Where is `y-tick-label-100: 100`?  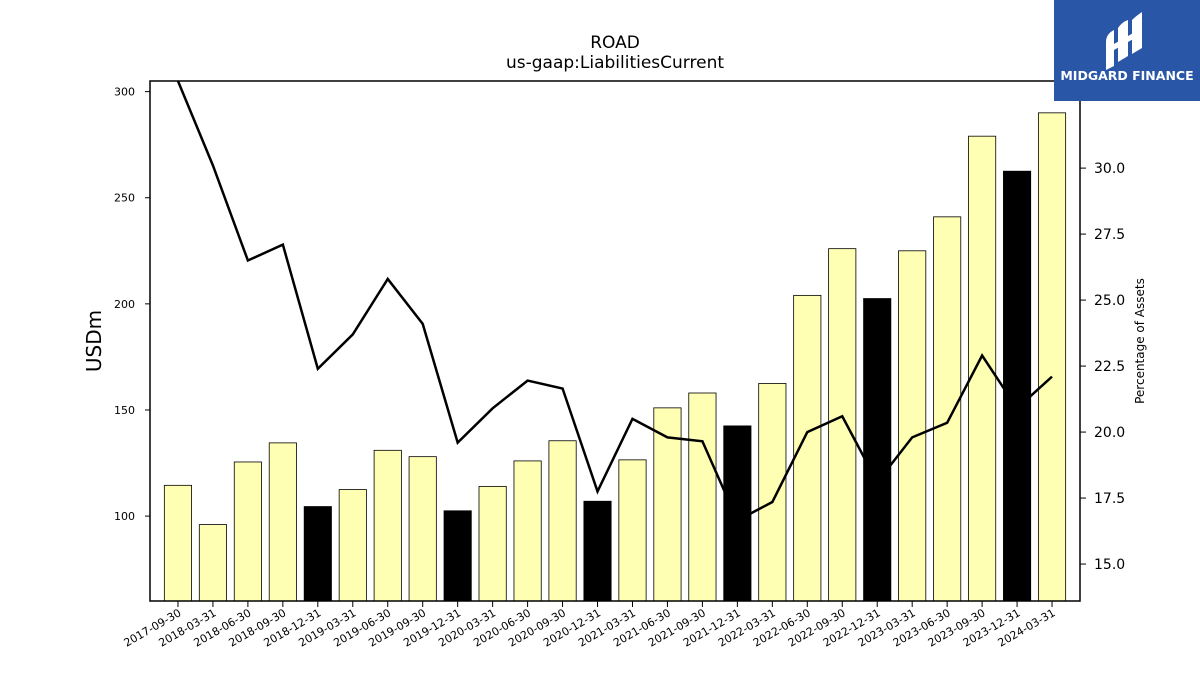
y-tick-label-100: 100 is located at coordinates (124, 516).